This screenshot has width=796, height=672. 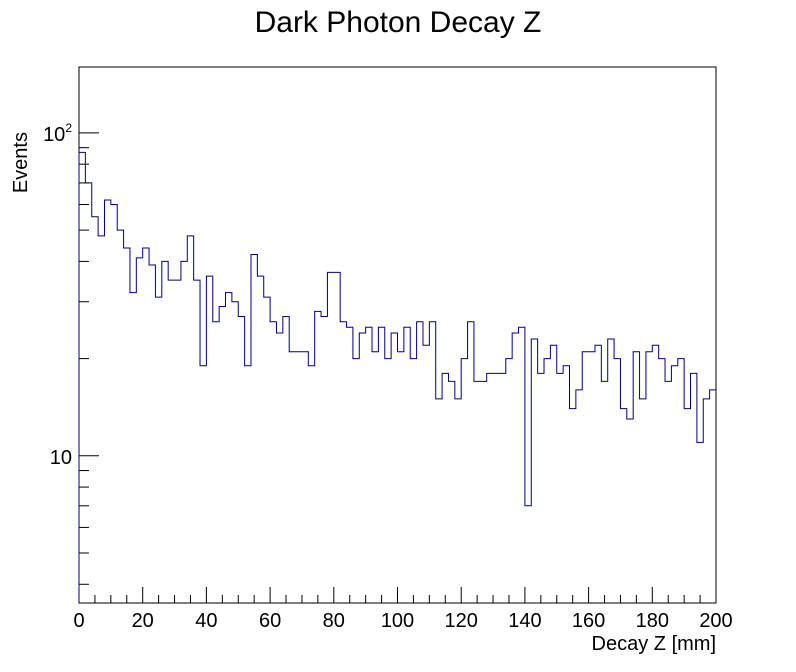 I want to click on y-tick-label: 102, so click(x=57, y=133).